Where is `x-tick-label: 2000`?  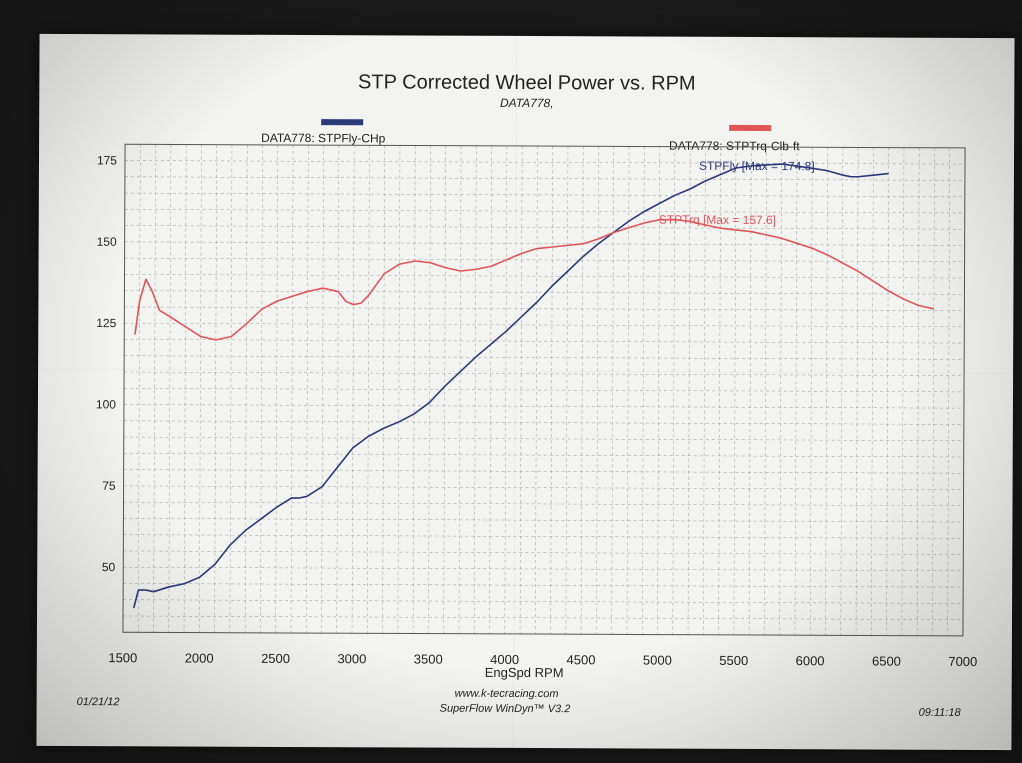 x-tick-label: 2000 is located at coordinates (199, 658).